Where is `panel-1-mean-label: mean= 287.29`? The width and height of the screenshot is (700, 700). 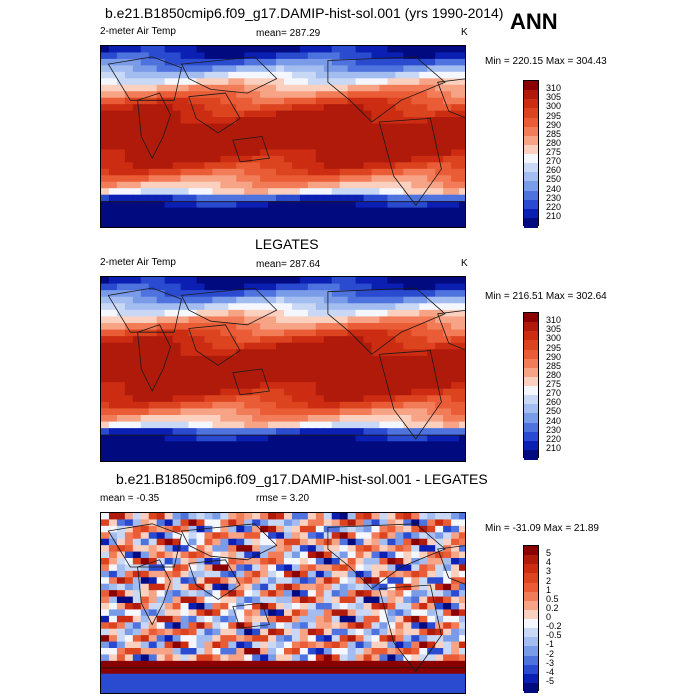 panel-1-mean-label: mean= 287.29 is located at coordinates (288, 33).